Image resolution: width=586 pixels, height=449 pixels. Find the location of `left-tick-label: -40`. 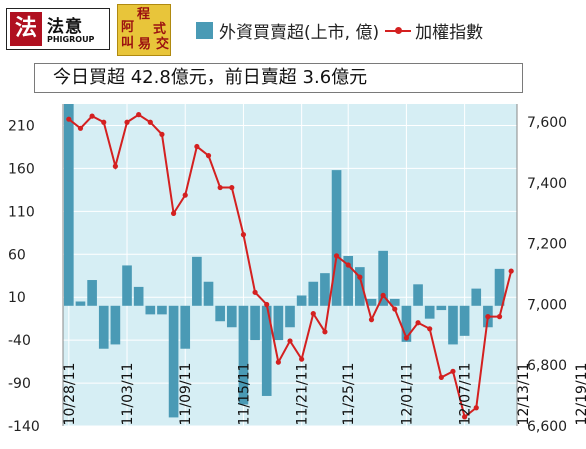

left-tick-label: -40 is located at coordinates (19, 341).